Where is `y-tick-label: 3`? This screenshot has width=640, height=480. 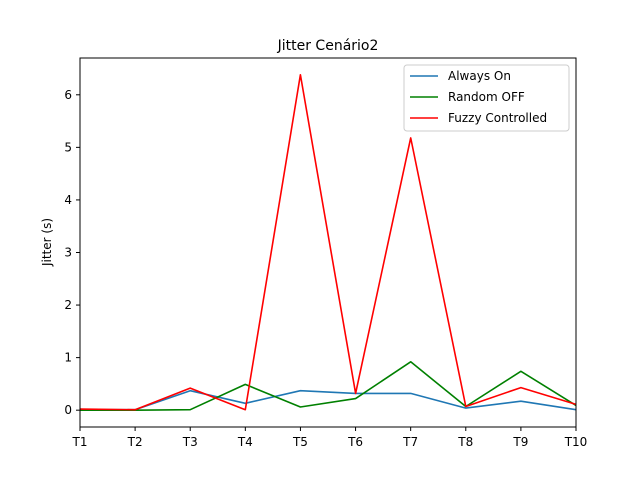
y-tick-label: 3 is located at coordinates (68, 252).